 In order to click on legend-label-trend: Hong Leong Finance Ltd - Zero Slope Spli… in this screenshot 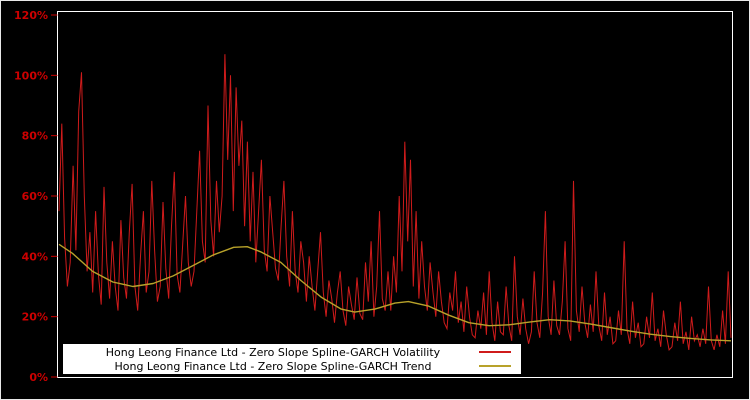, I will do `click(273, 366)`.